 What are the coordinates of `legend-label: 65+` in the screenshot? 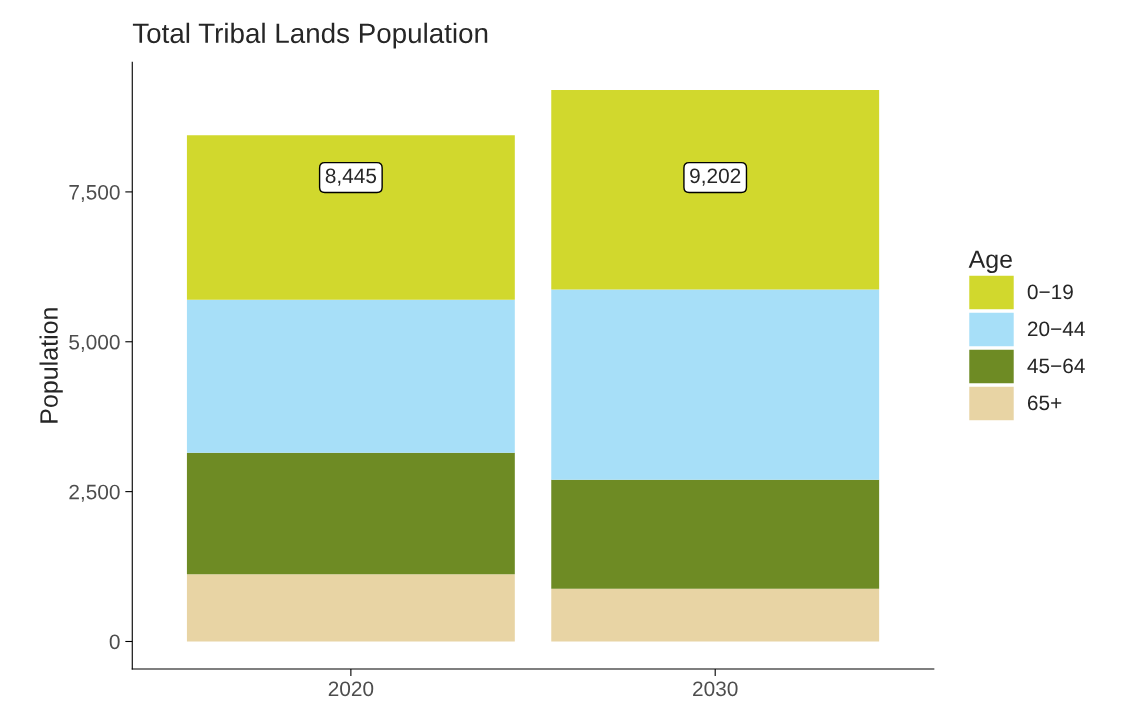 It's located at (1044, 403).